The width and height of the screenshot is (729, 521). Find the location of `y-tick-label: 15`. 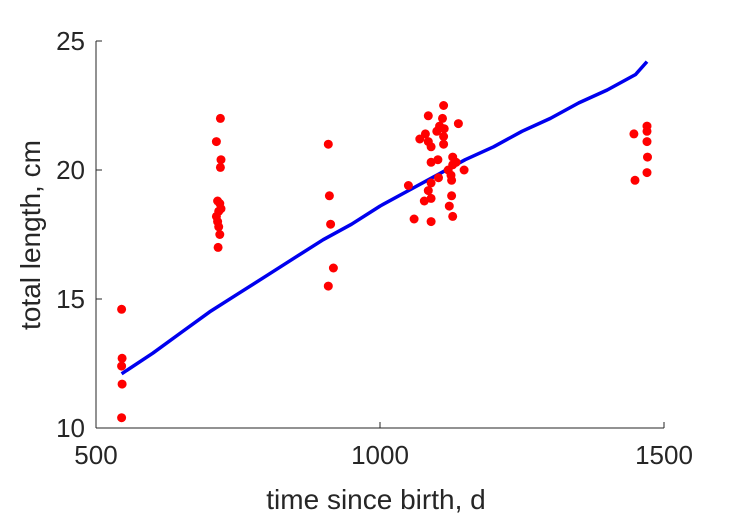

y-tick-label: 15 is located at coordinates (70, 299).